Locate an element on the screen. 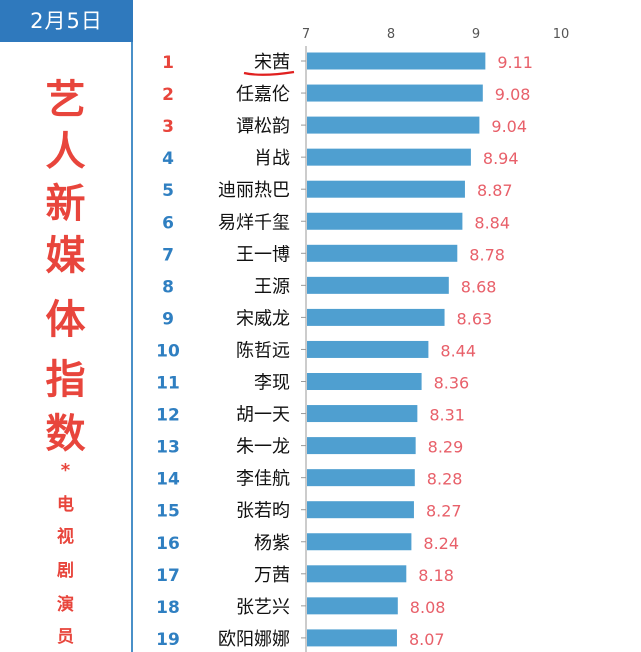  category-label: 陈哲远 is located at coordinates (263, 350).